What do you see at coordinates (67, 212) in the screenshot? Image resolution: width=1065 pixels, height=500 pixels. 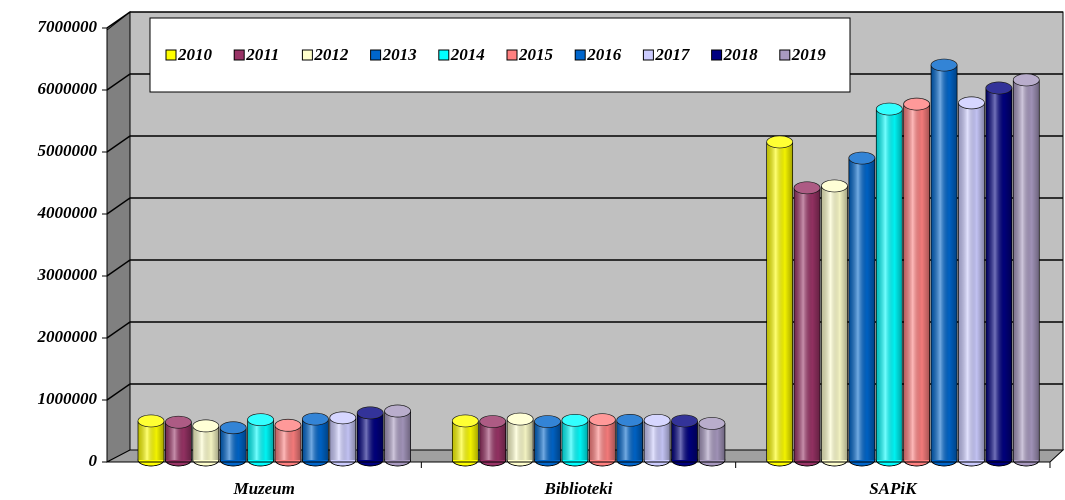 I see `y-tick-label: 4000000` at bounding box center [67, 212].